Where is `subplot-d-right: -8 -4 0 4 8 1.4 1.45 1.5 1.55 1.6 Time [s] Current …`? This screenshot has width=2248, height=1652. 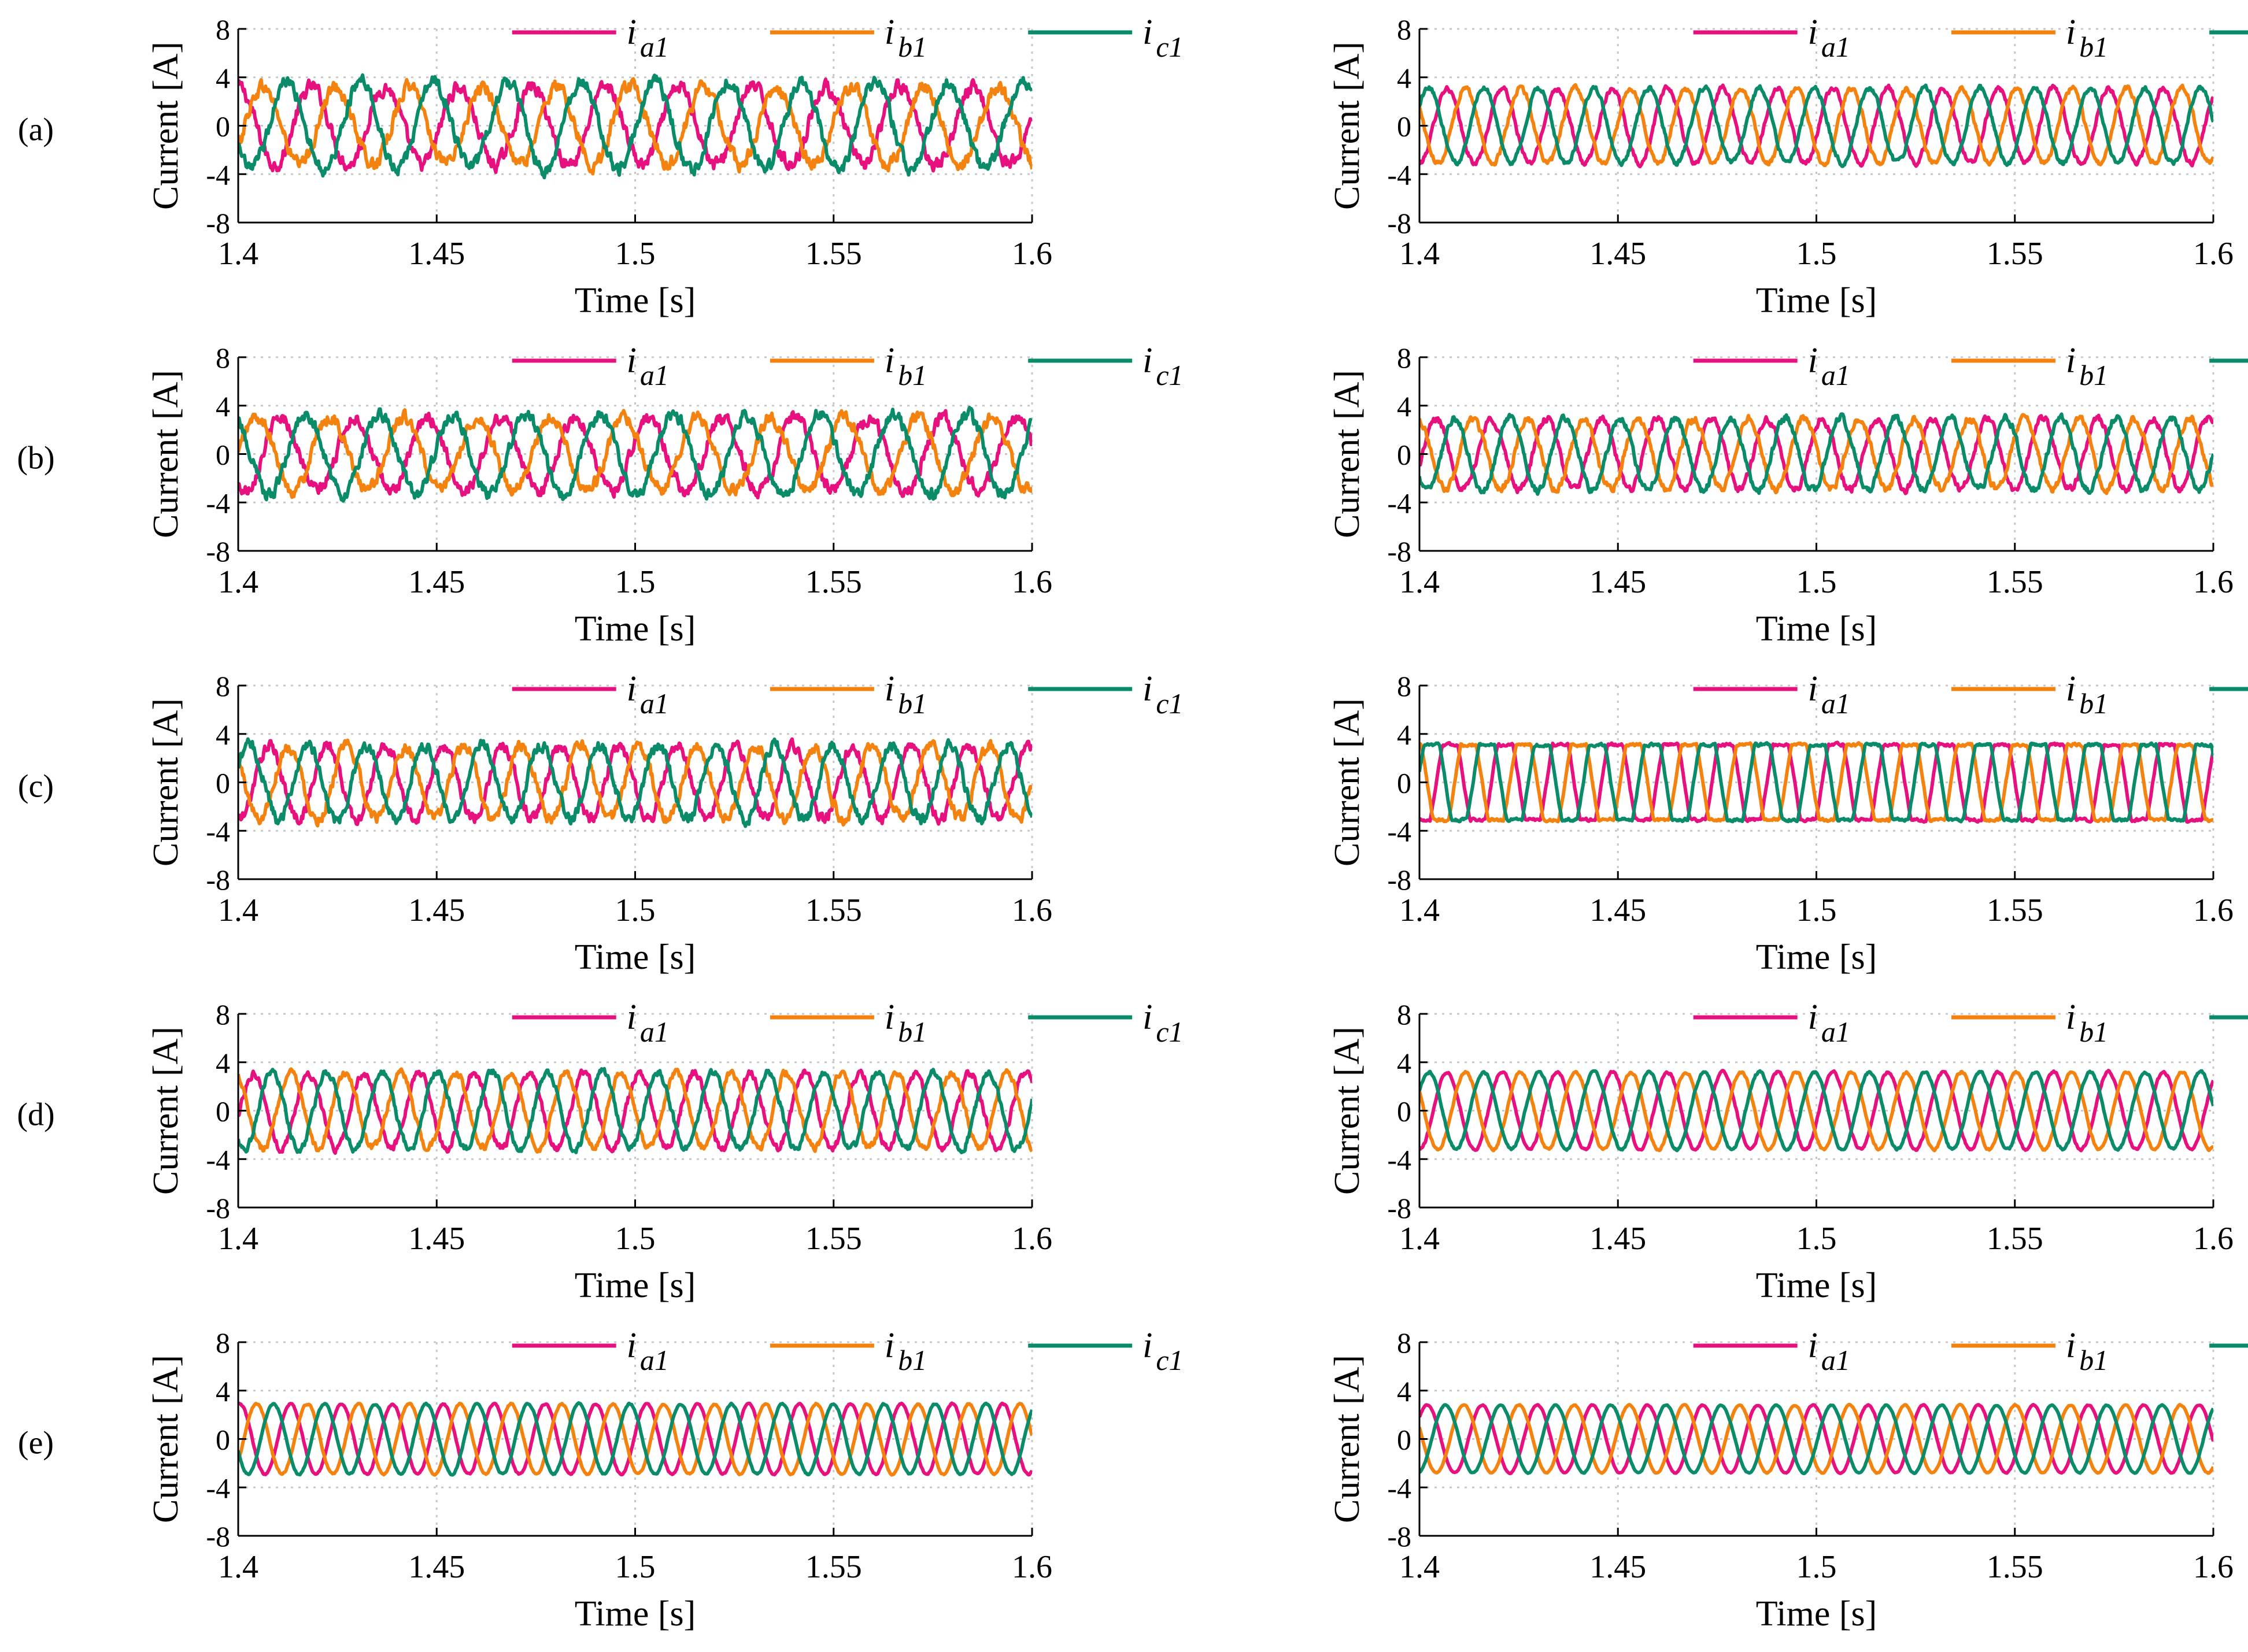 subplot-d-right: -8 -4 0 4 8 1.4 1.45 1.5 1.55 1.6 Time [s] Current … is located at coordinates (1788, 1151).